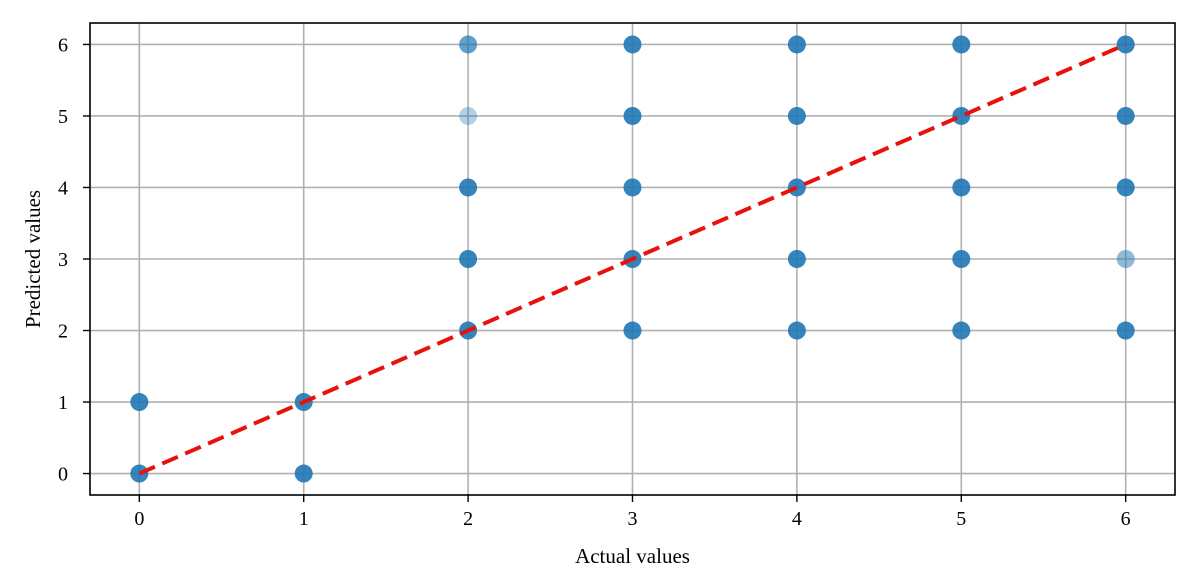 The height and width of the screenshot is (584, 1200). I want to click on x-tick-label: 4, so click(797, 519).